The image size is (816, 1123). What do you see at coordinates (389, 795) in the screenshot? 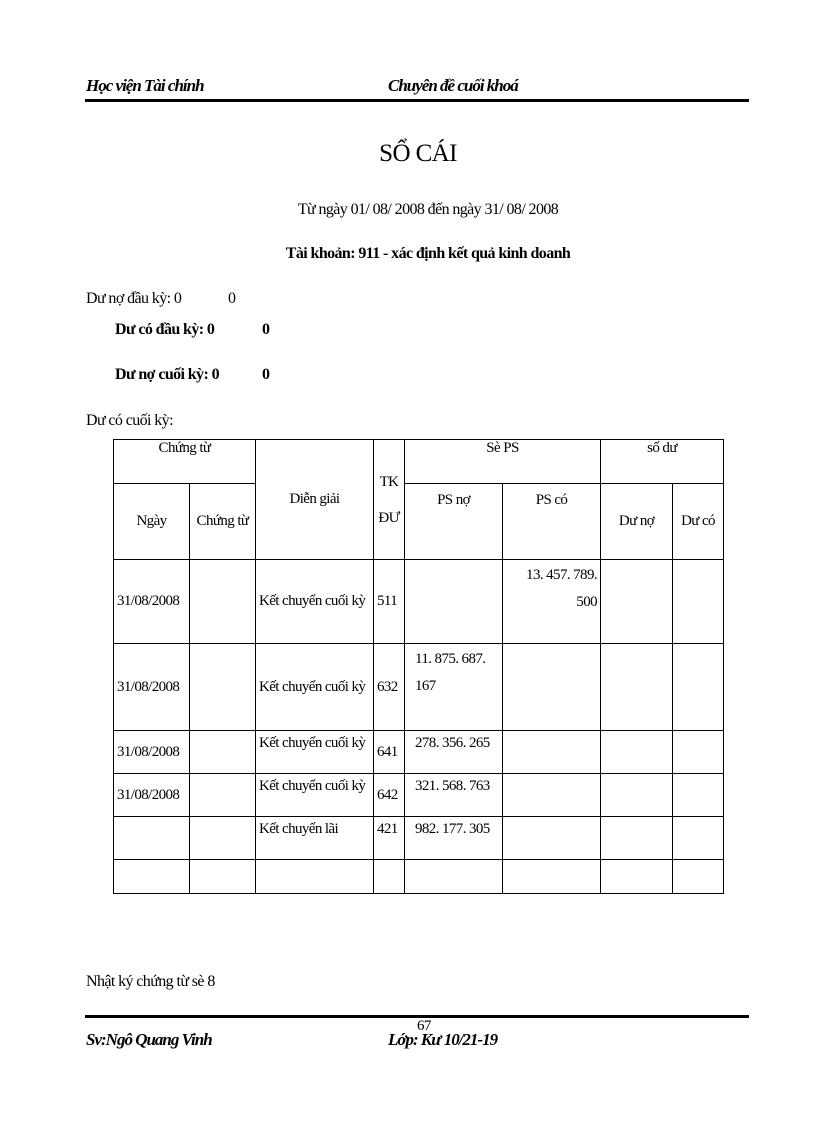
I see `cell-tk: 642` at bounding box center [389, 795].